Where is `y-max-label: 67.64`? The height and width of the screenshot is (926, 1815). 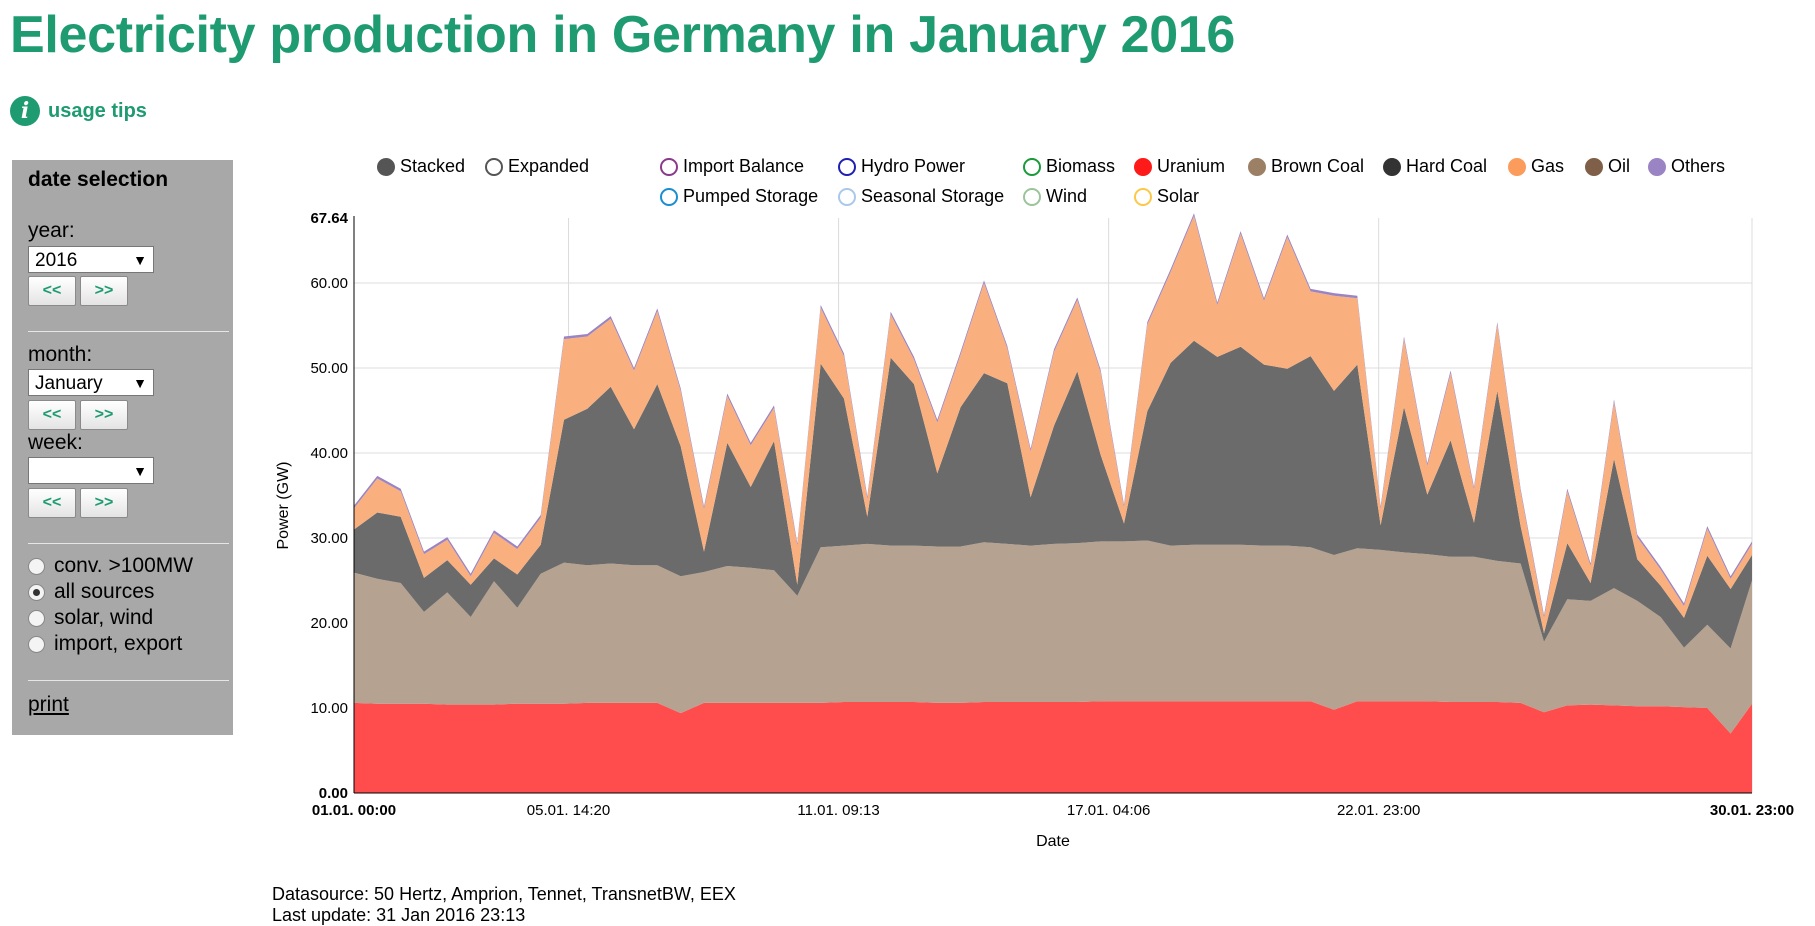
y-max-label: 67.64 is located at coordinates (329, 218).